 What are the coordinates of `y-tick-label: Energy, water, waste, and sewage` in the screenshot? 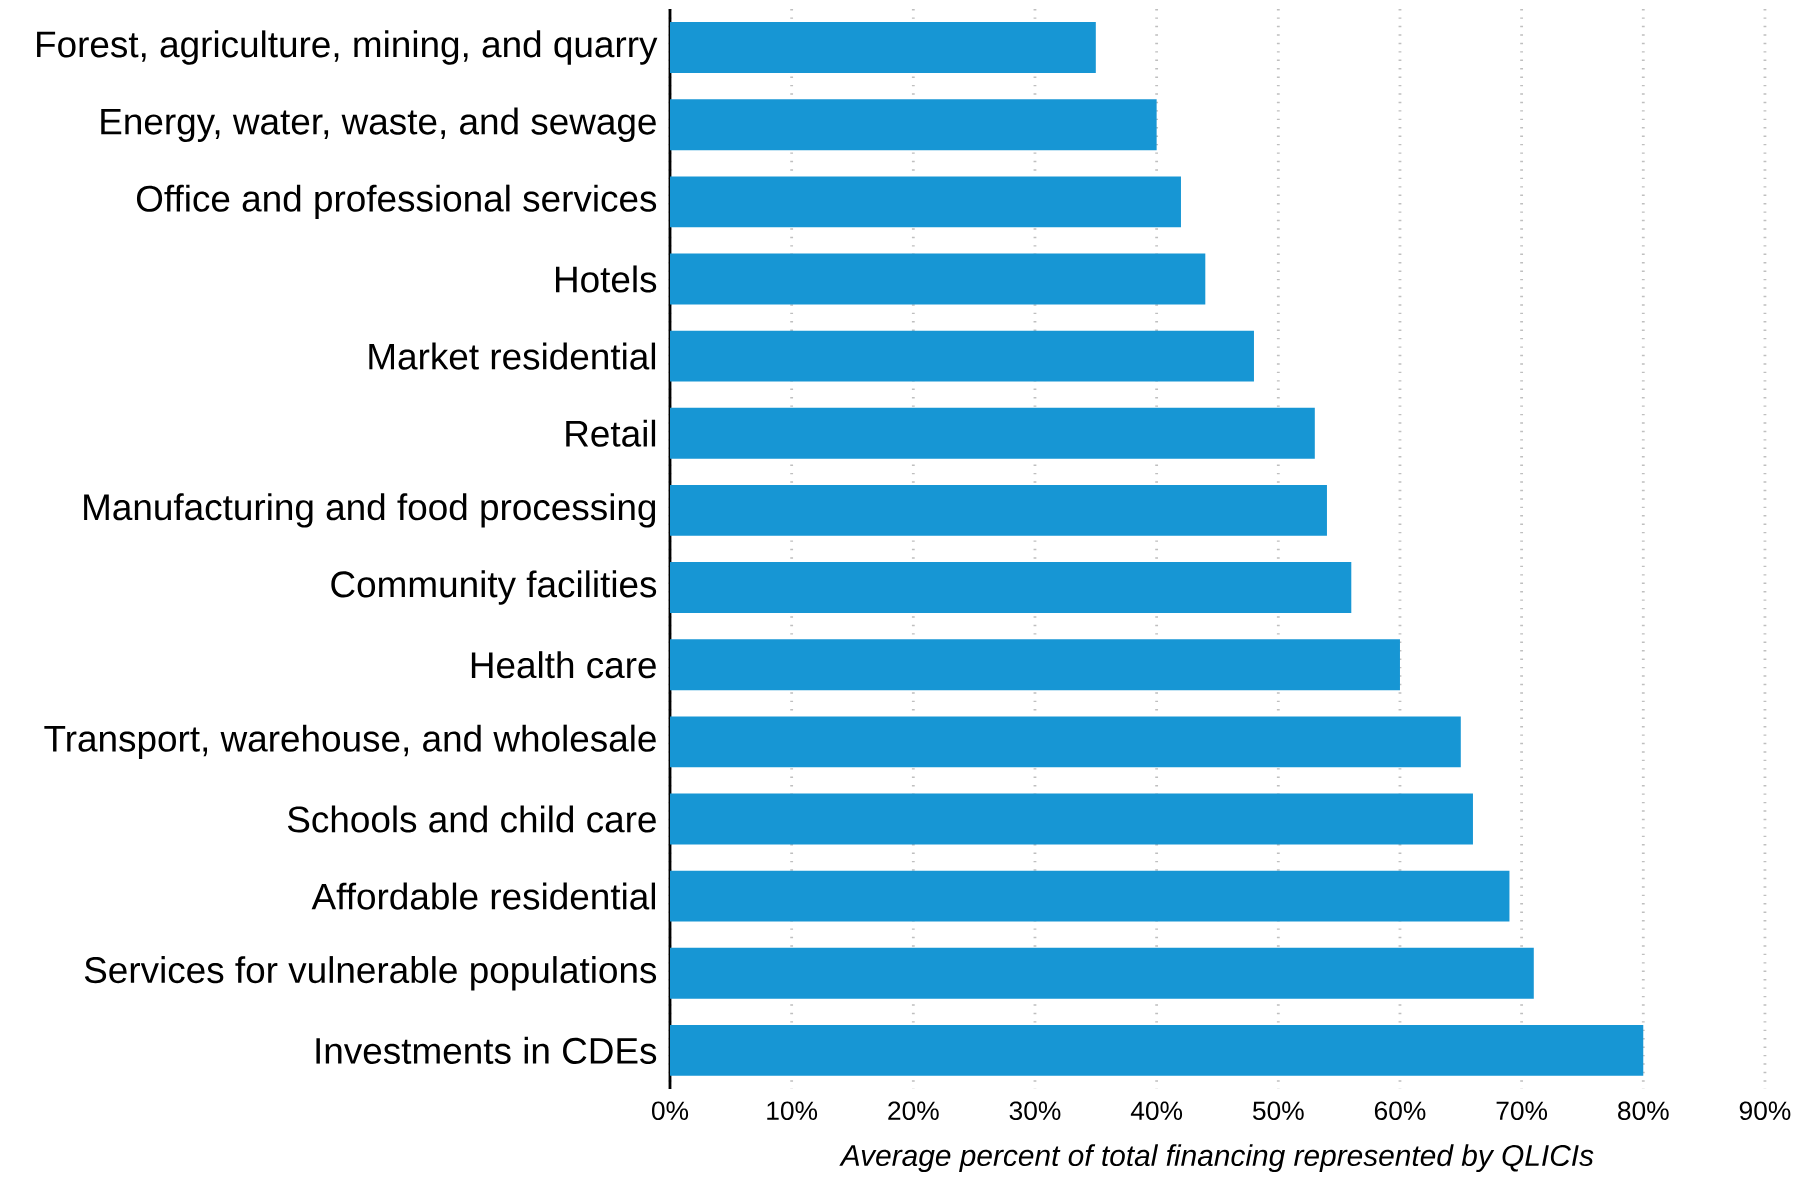 It's located at (378, 124).